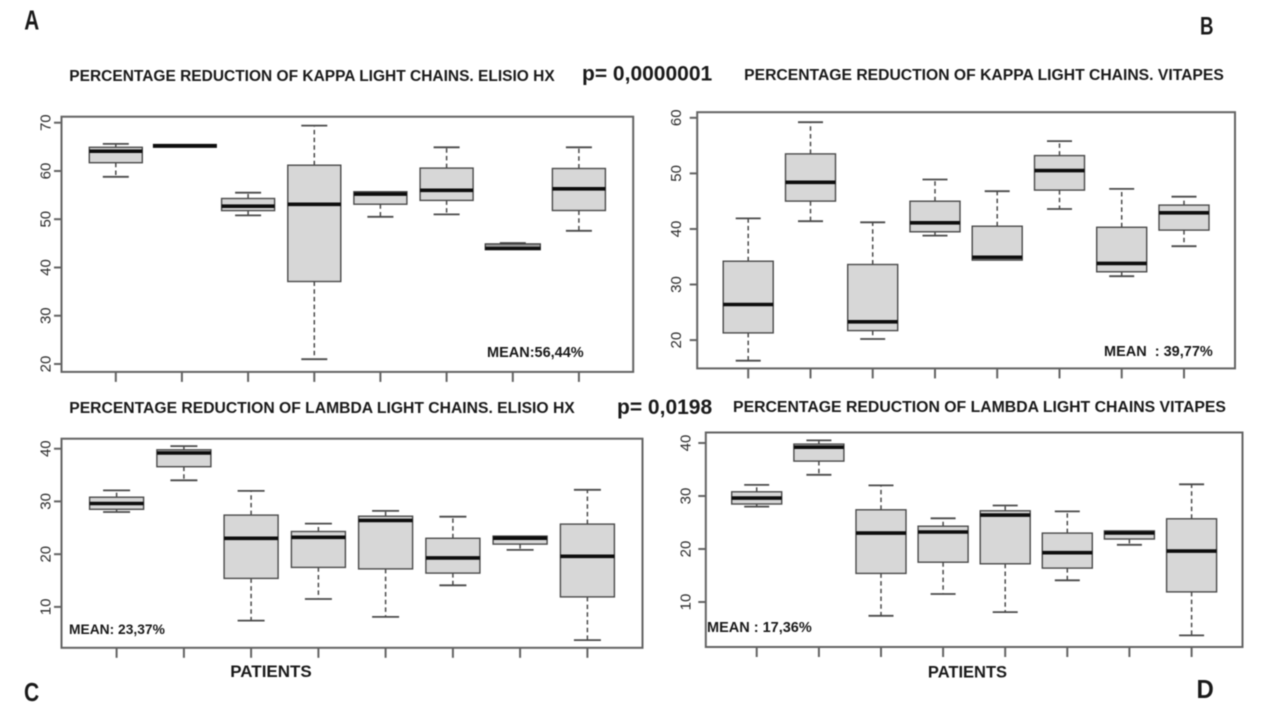 The image size is (1280, 720). What do you see at coordinates (117, 629) in the screenshot?
I see `svg-text: MEAN: 23,37%` at bounding box center [117, 629].